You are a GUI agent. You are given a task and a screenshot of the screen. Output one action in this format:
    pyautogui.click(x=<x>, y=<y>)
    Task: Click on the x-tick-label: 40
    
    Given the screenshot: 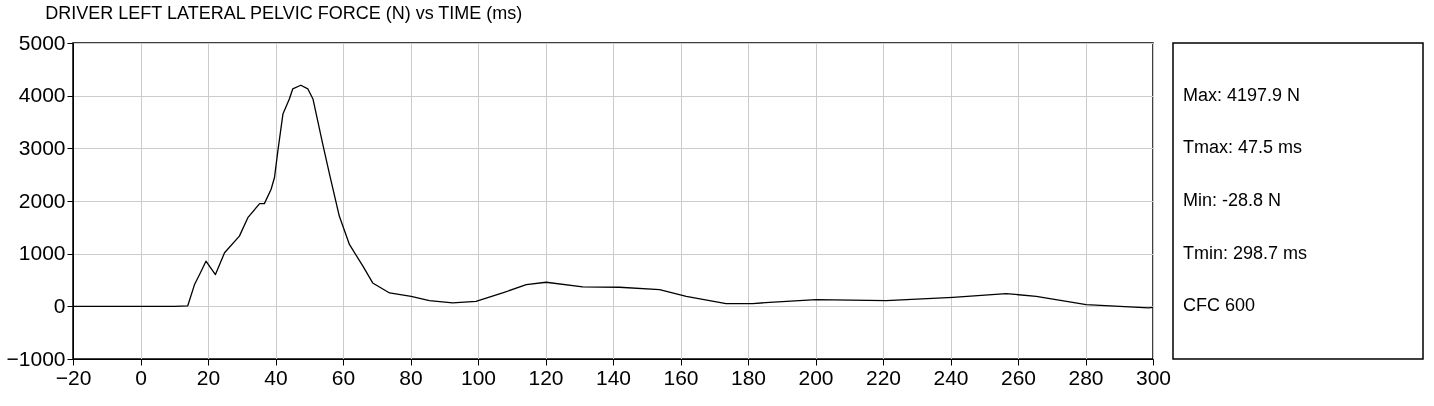 What is the action you would take?
    pyautogui.click(x=276, y=377)
    